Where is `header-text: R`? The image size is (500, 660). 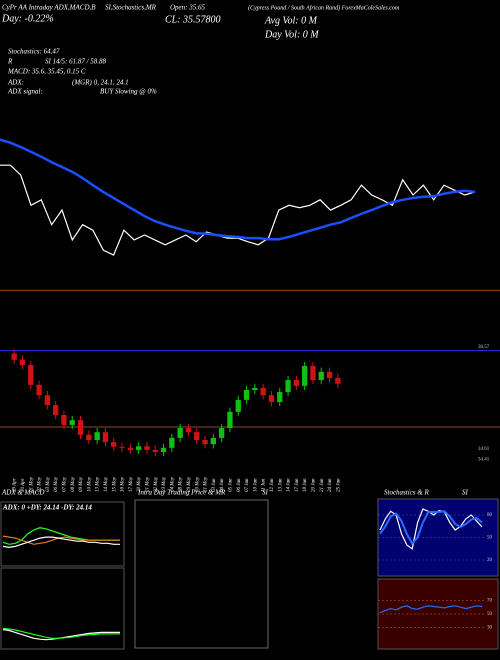
header-text: R is located at coordinates (10, 62).